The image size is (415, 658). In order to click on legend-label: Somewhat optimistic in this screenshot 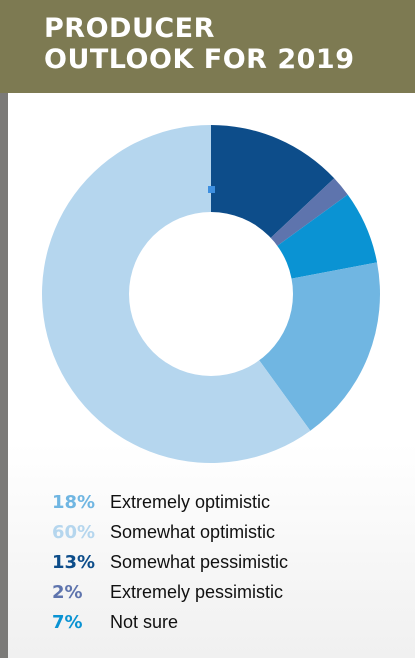, I will do `click(193, 532)`.